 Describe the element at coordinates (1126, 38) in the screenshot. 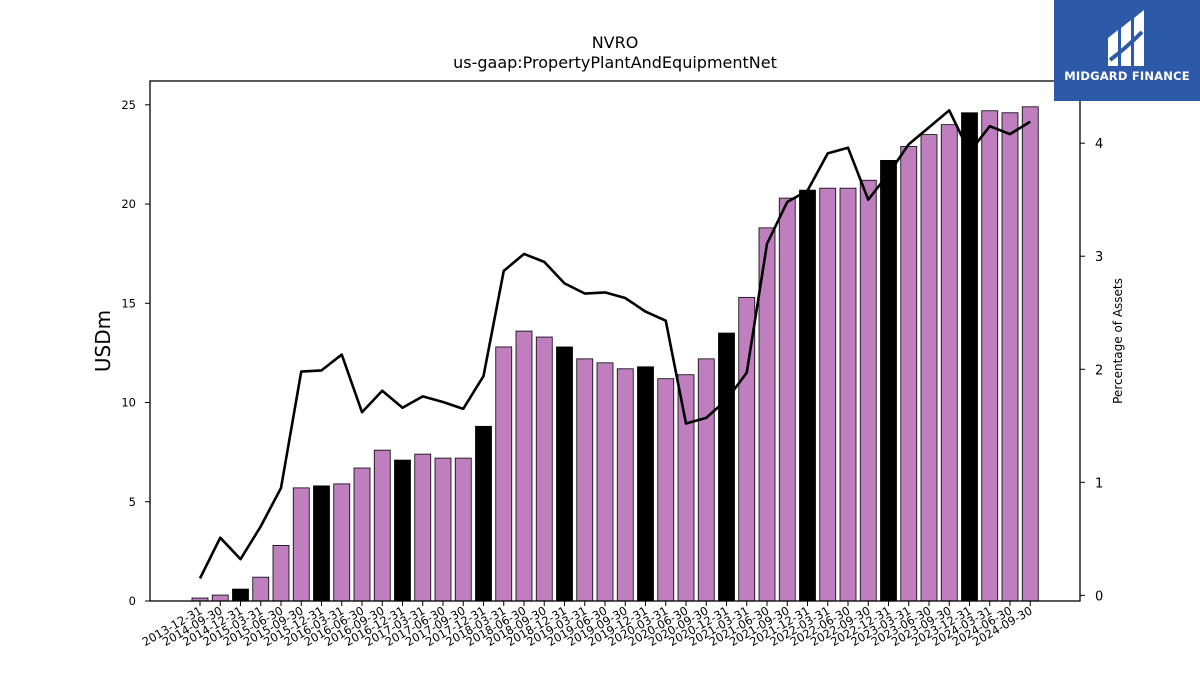

I see `logo-mark-icon` at that location.